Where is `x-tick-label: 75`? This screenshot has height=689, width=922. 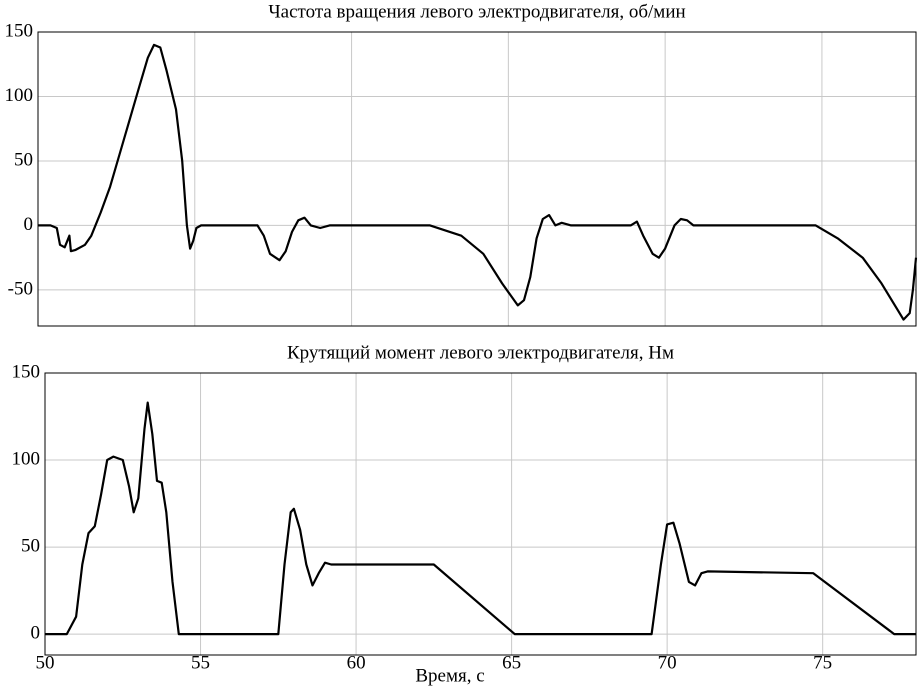
x-tick-label: 75 is located at coordinates (822, 662).